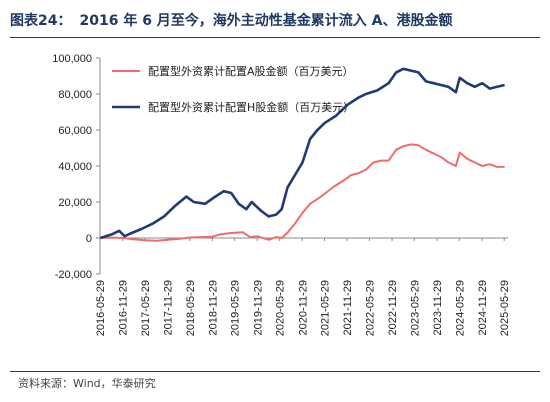  I want to click on legend-label-a-share: 配置型外资累计配置A股金额（百万美元）, so click(251, 71).